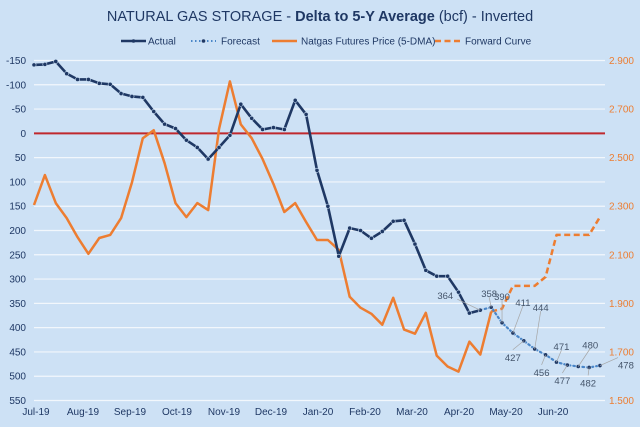 This screenshot has width=640, height=427. What do you see at coordinates (271, 412) in the screenshot?
I see `x-tick-label: Dec-19` at bounding box center [271, 412].